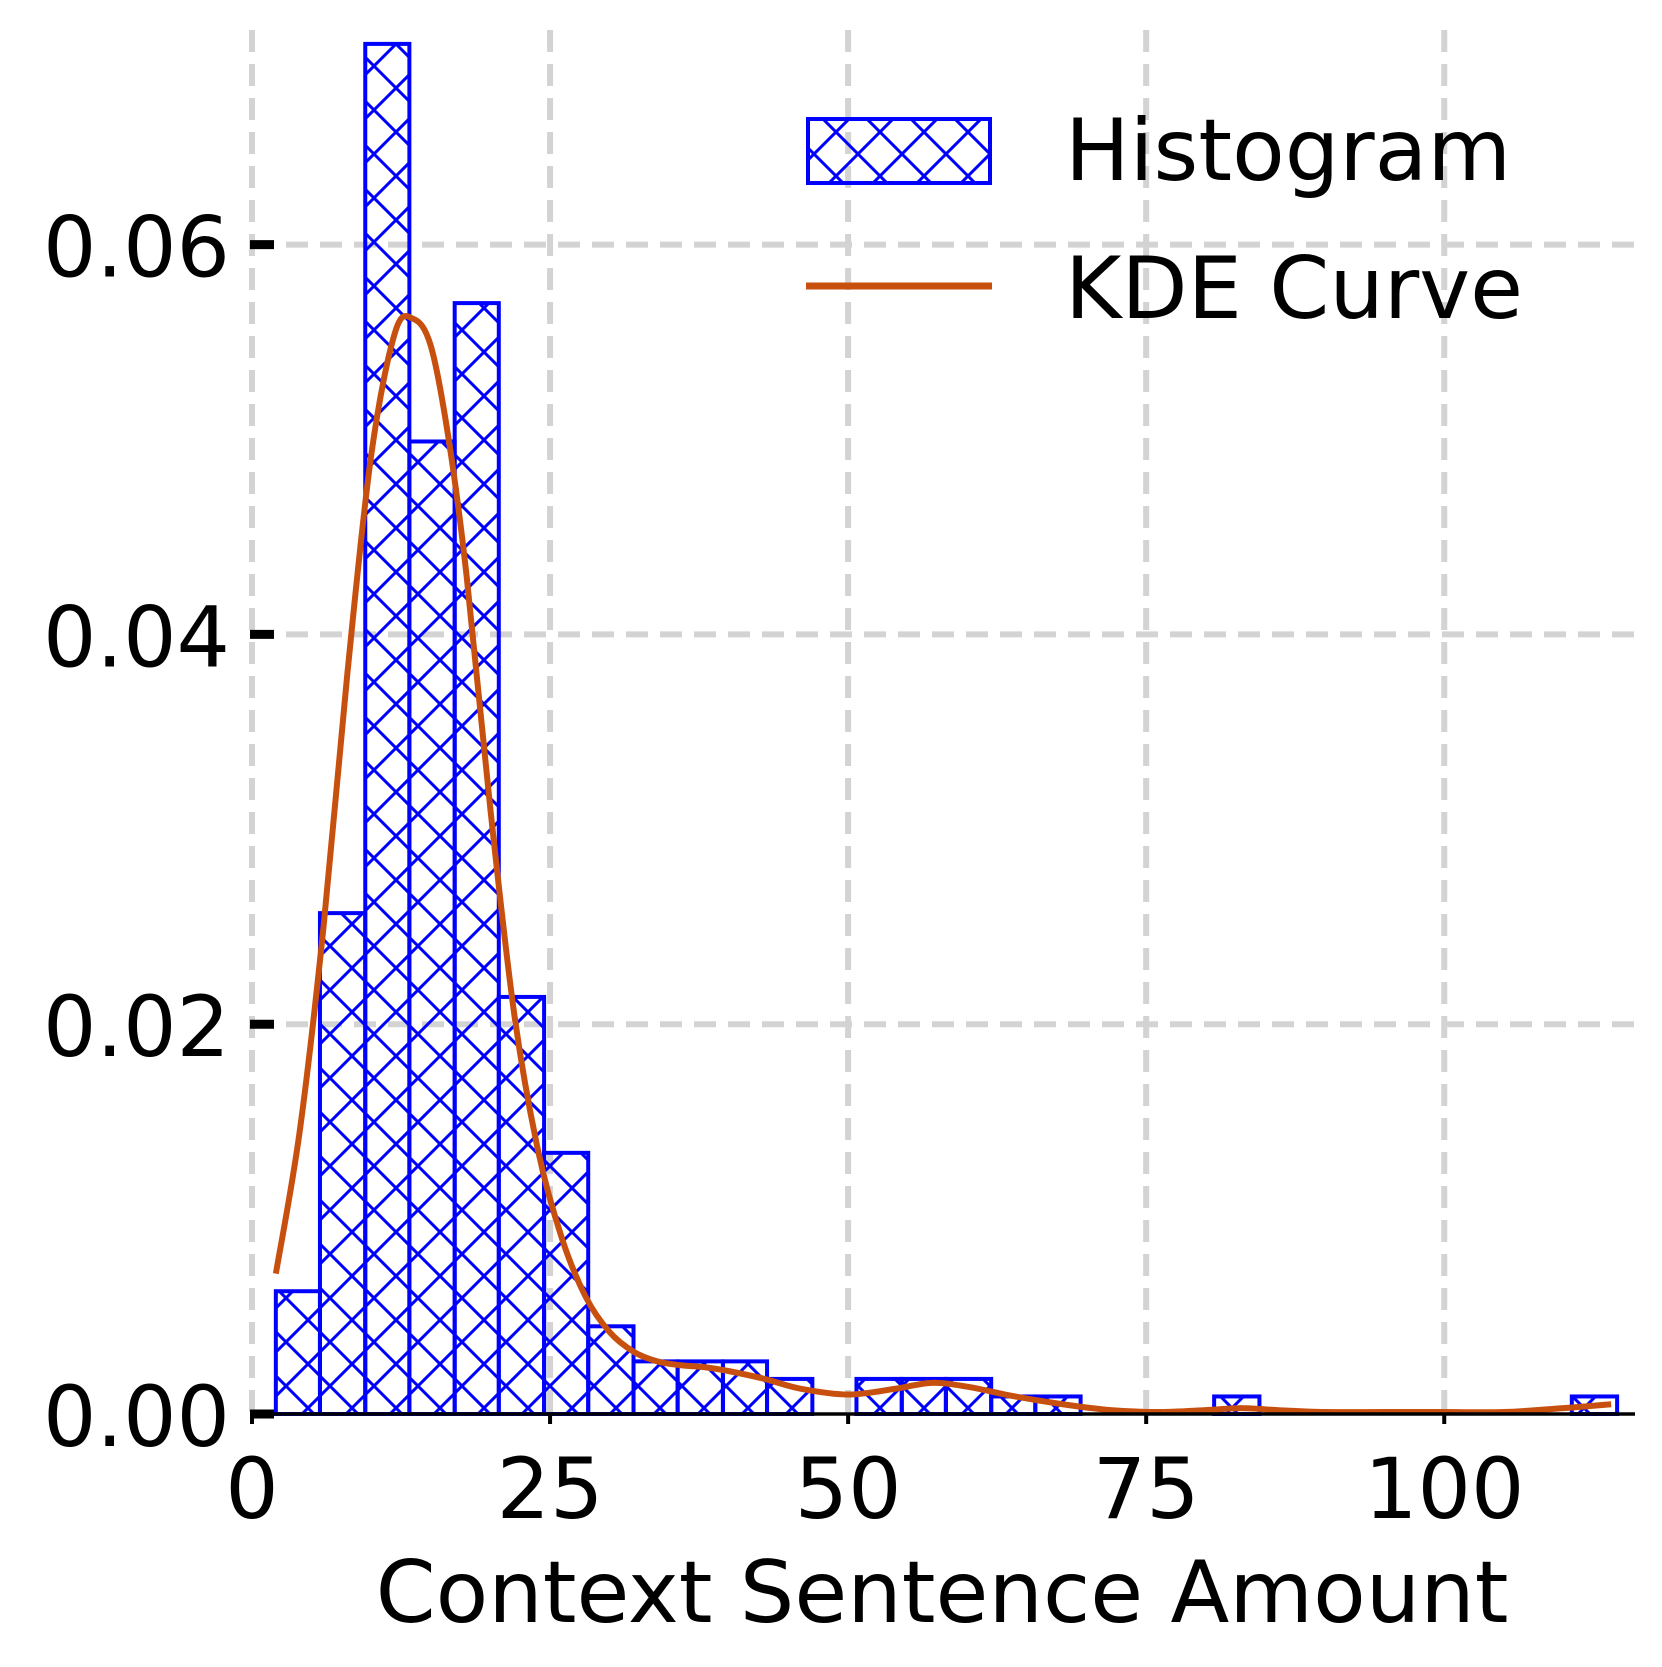 The height and width of the screenshot is (1667, 1662). Describe the element at coordinates (136, 1027) in the screenshot. I see `y-tick-label: 0.02` at that location.